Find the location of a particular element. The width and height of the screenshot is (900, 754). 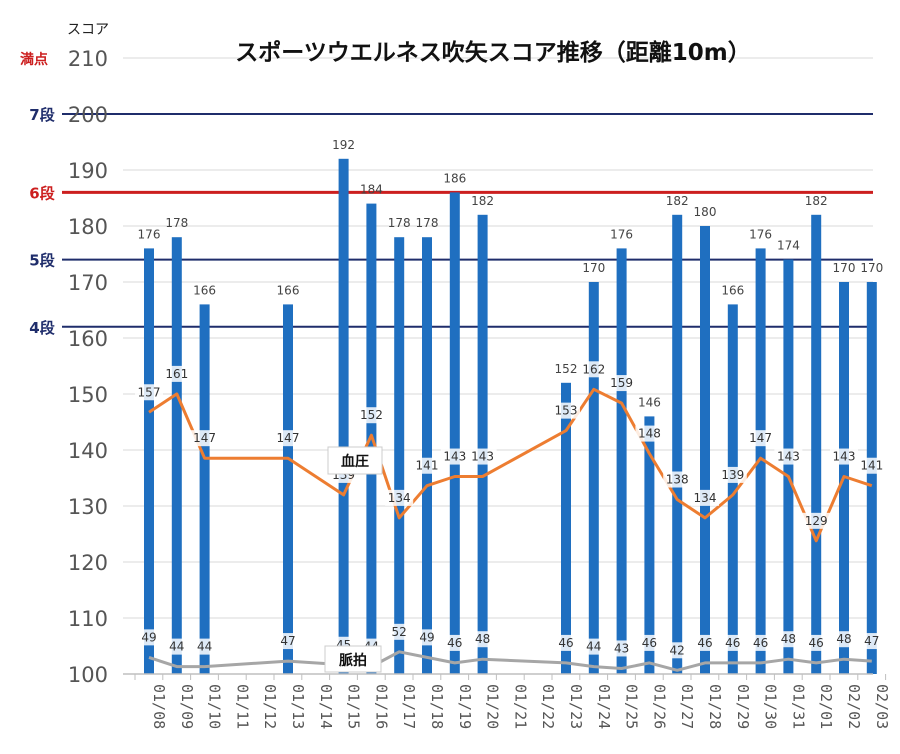

bp-value-label: 152 is located at coordinates (371, 415).